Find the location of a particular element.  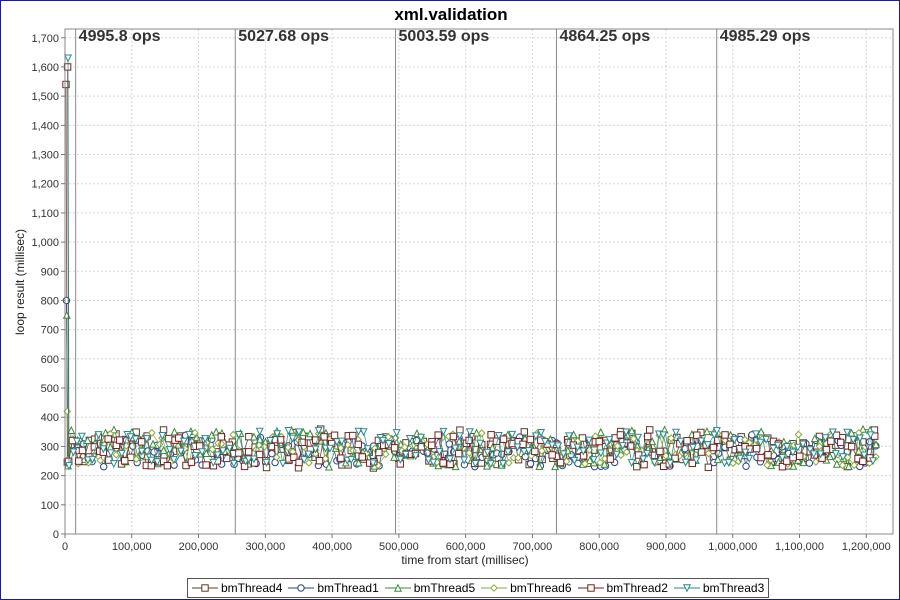

y-tick-label: 100 is located at coordinates (50, 506).